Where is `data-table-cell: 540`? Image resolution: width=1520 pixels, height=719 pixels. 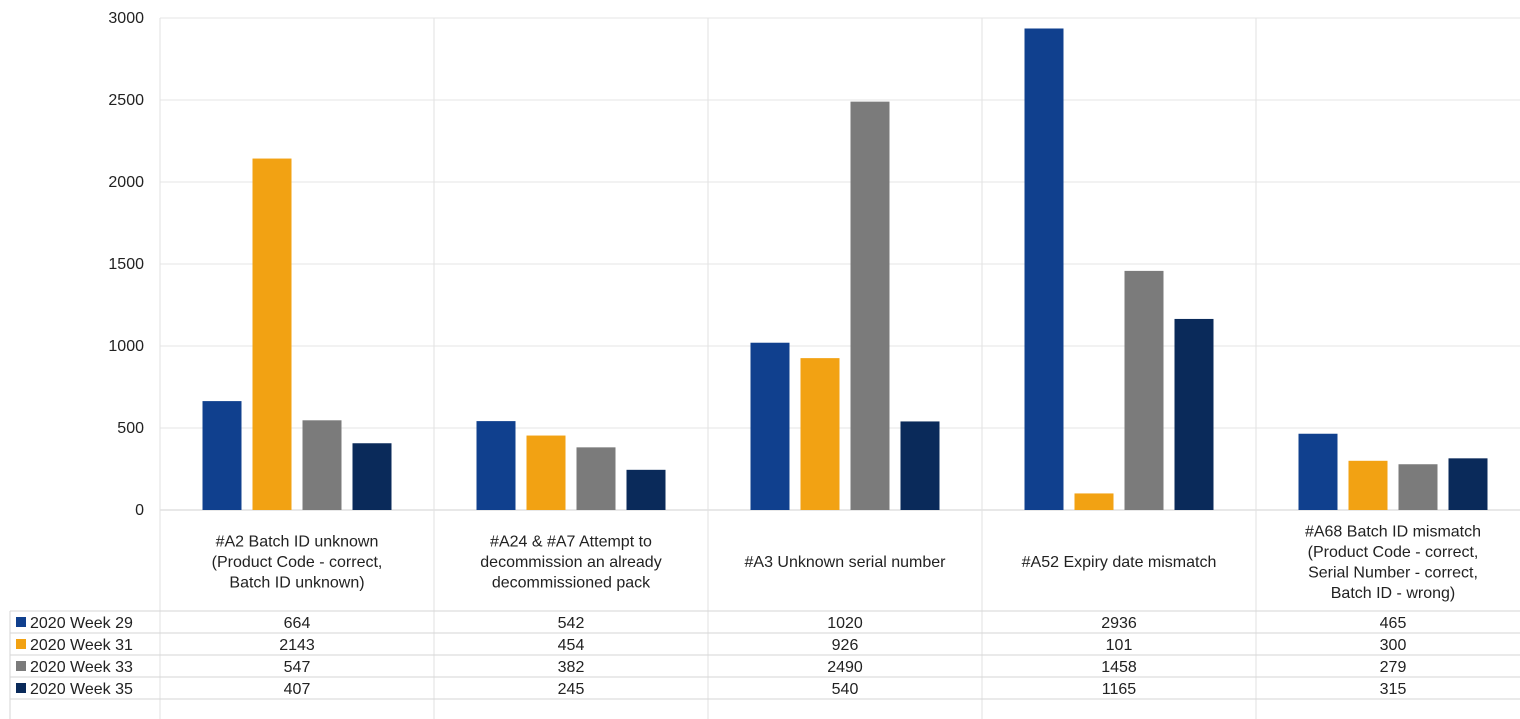 data-table-cell: 540 is located at coordinates (845, 689).